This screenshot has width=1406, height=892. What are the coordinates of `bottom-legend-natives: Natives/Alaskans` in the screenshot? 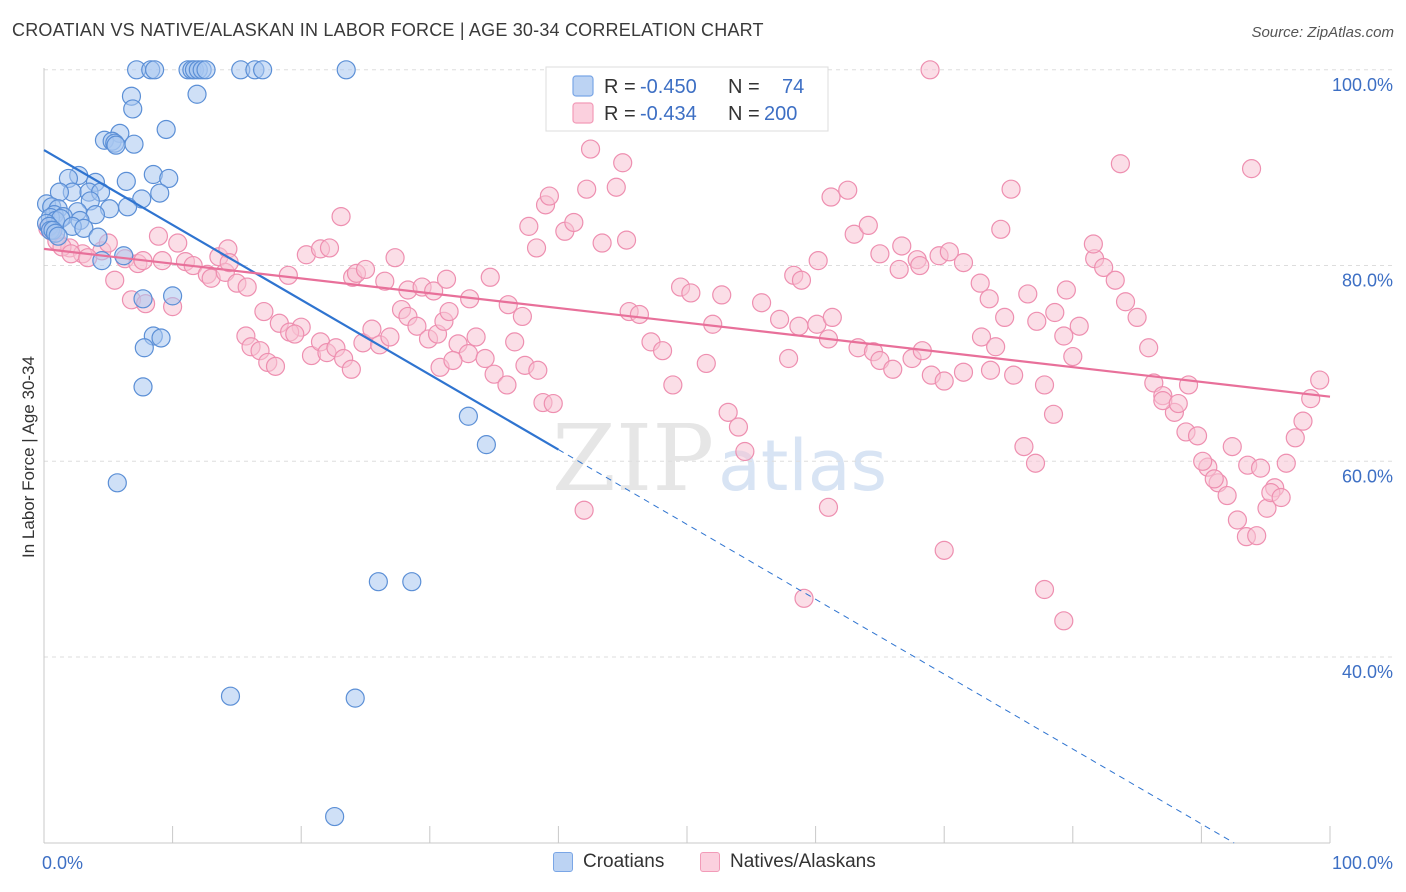 It's located at (788, 862).